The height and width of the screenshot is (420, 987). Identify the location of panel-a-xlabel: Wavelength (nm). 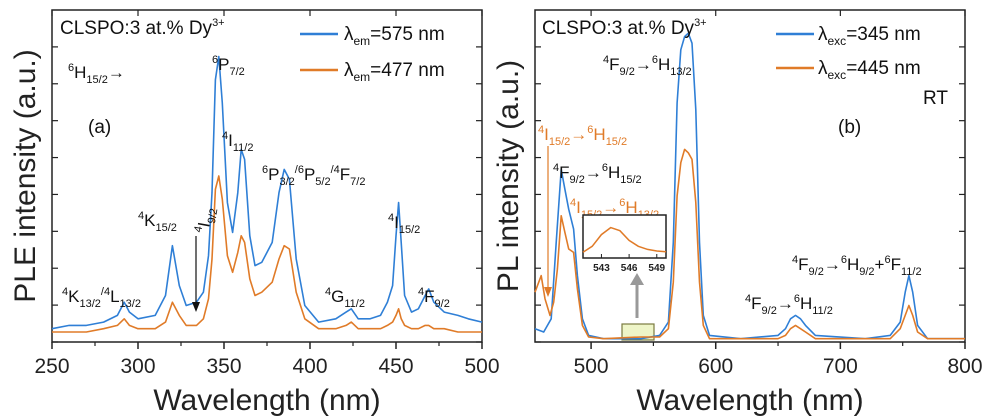
(266, 400).